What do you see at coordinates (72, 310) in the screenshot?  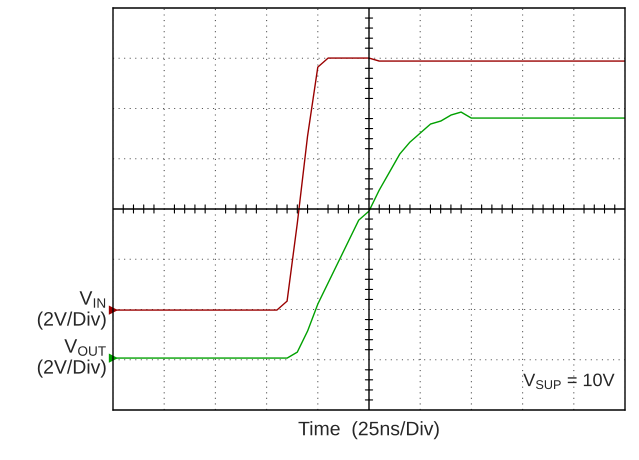 I see `series-label: V$_{IN}$ (2V/Div)` at bounding box center [72, 310].